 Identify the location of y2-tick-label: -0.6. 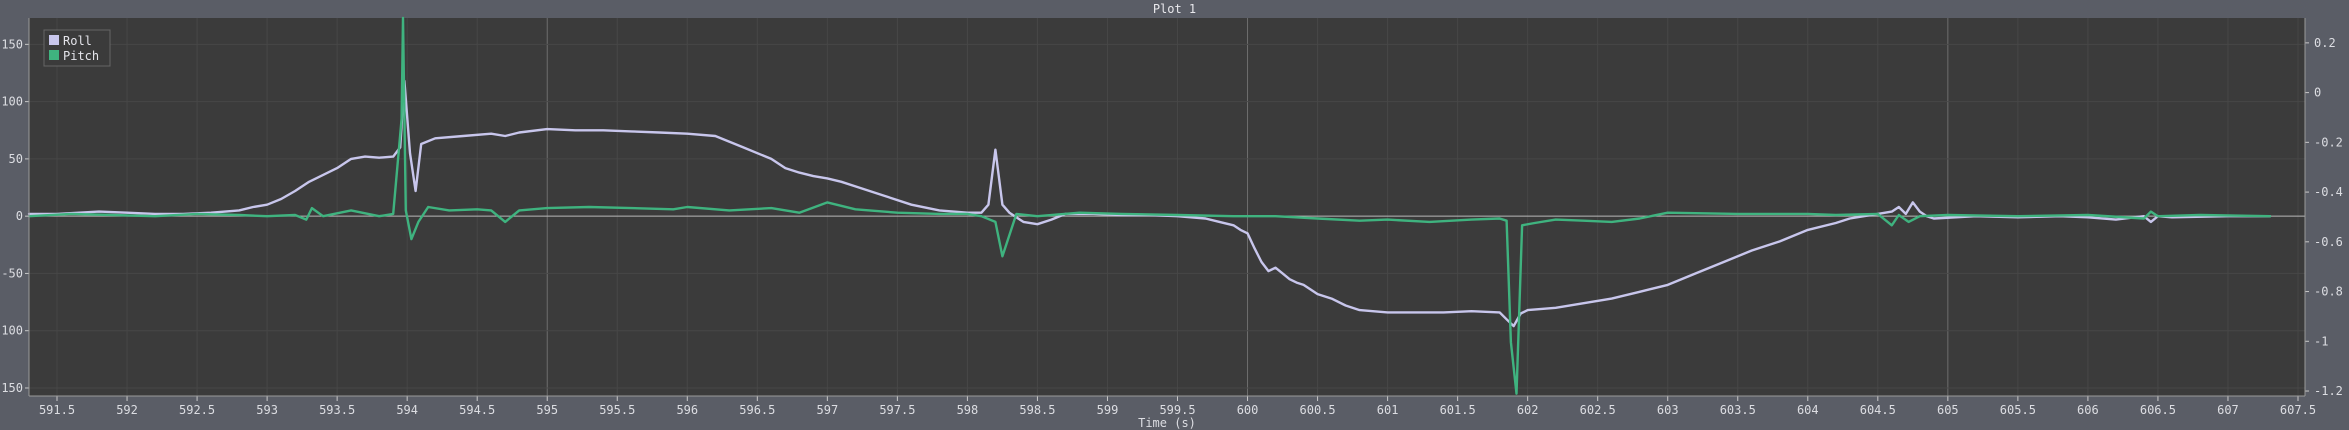
(2328, 242).